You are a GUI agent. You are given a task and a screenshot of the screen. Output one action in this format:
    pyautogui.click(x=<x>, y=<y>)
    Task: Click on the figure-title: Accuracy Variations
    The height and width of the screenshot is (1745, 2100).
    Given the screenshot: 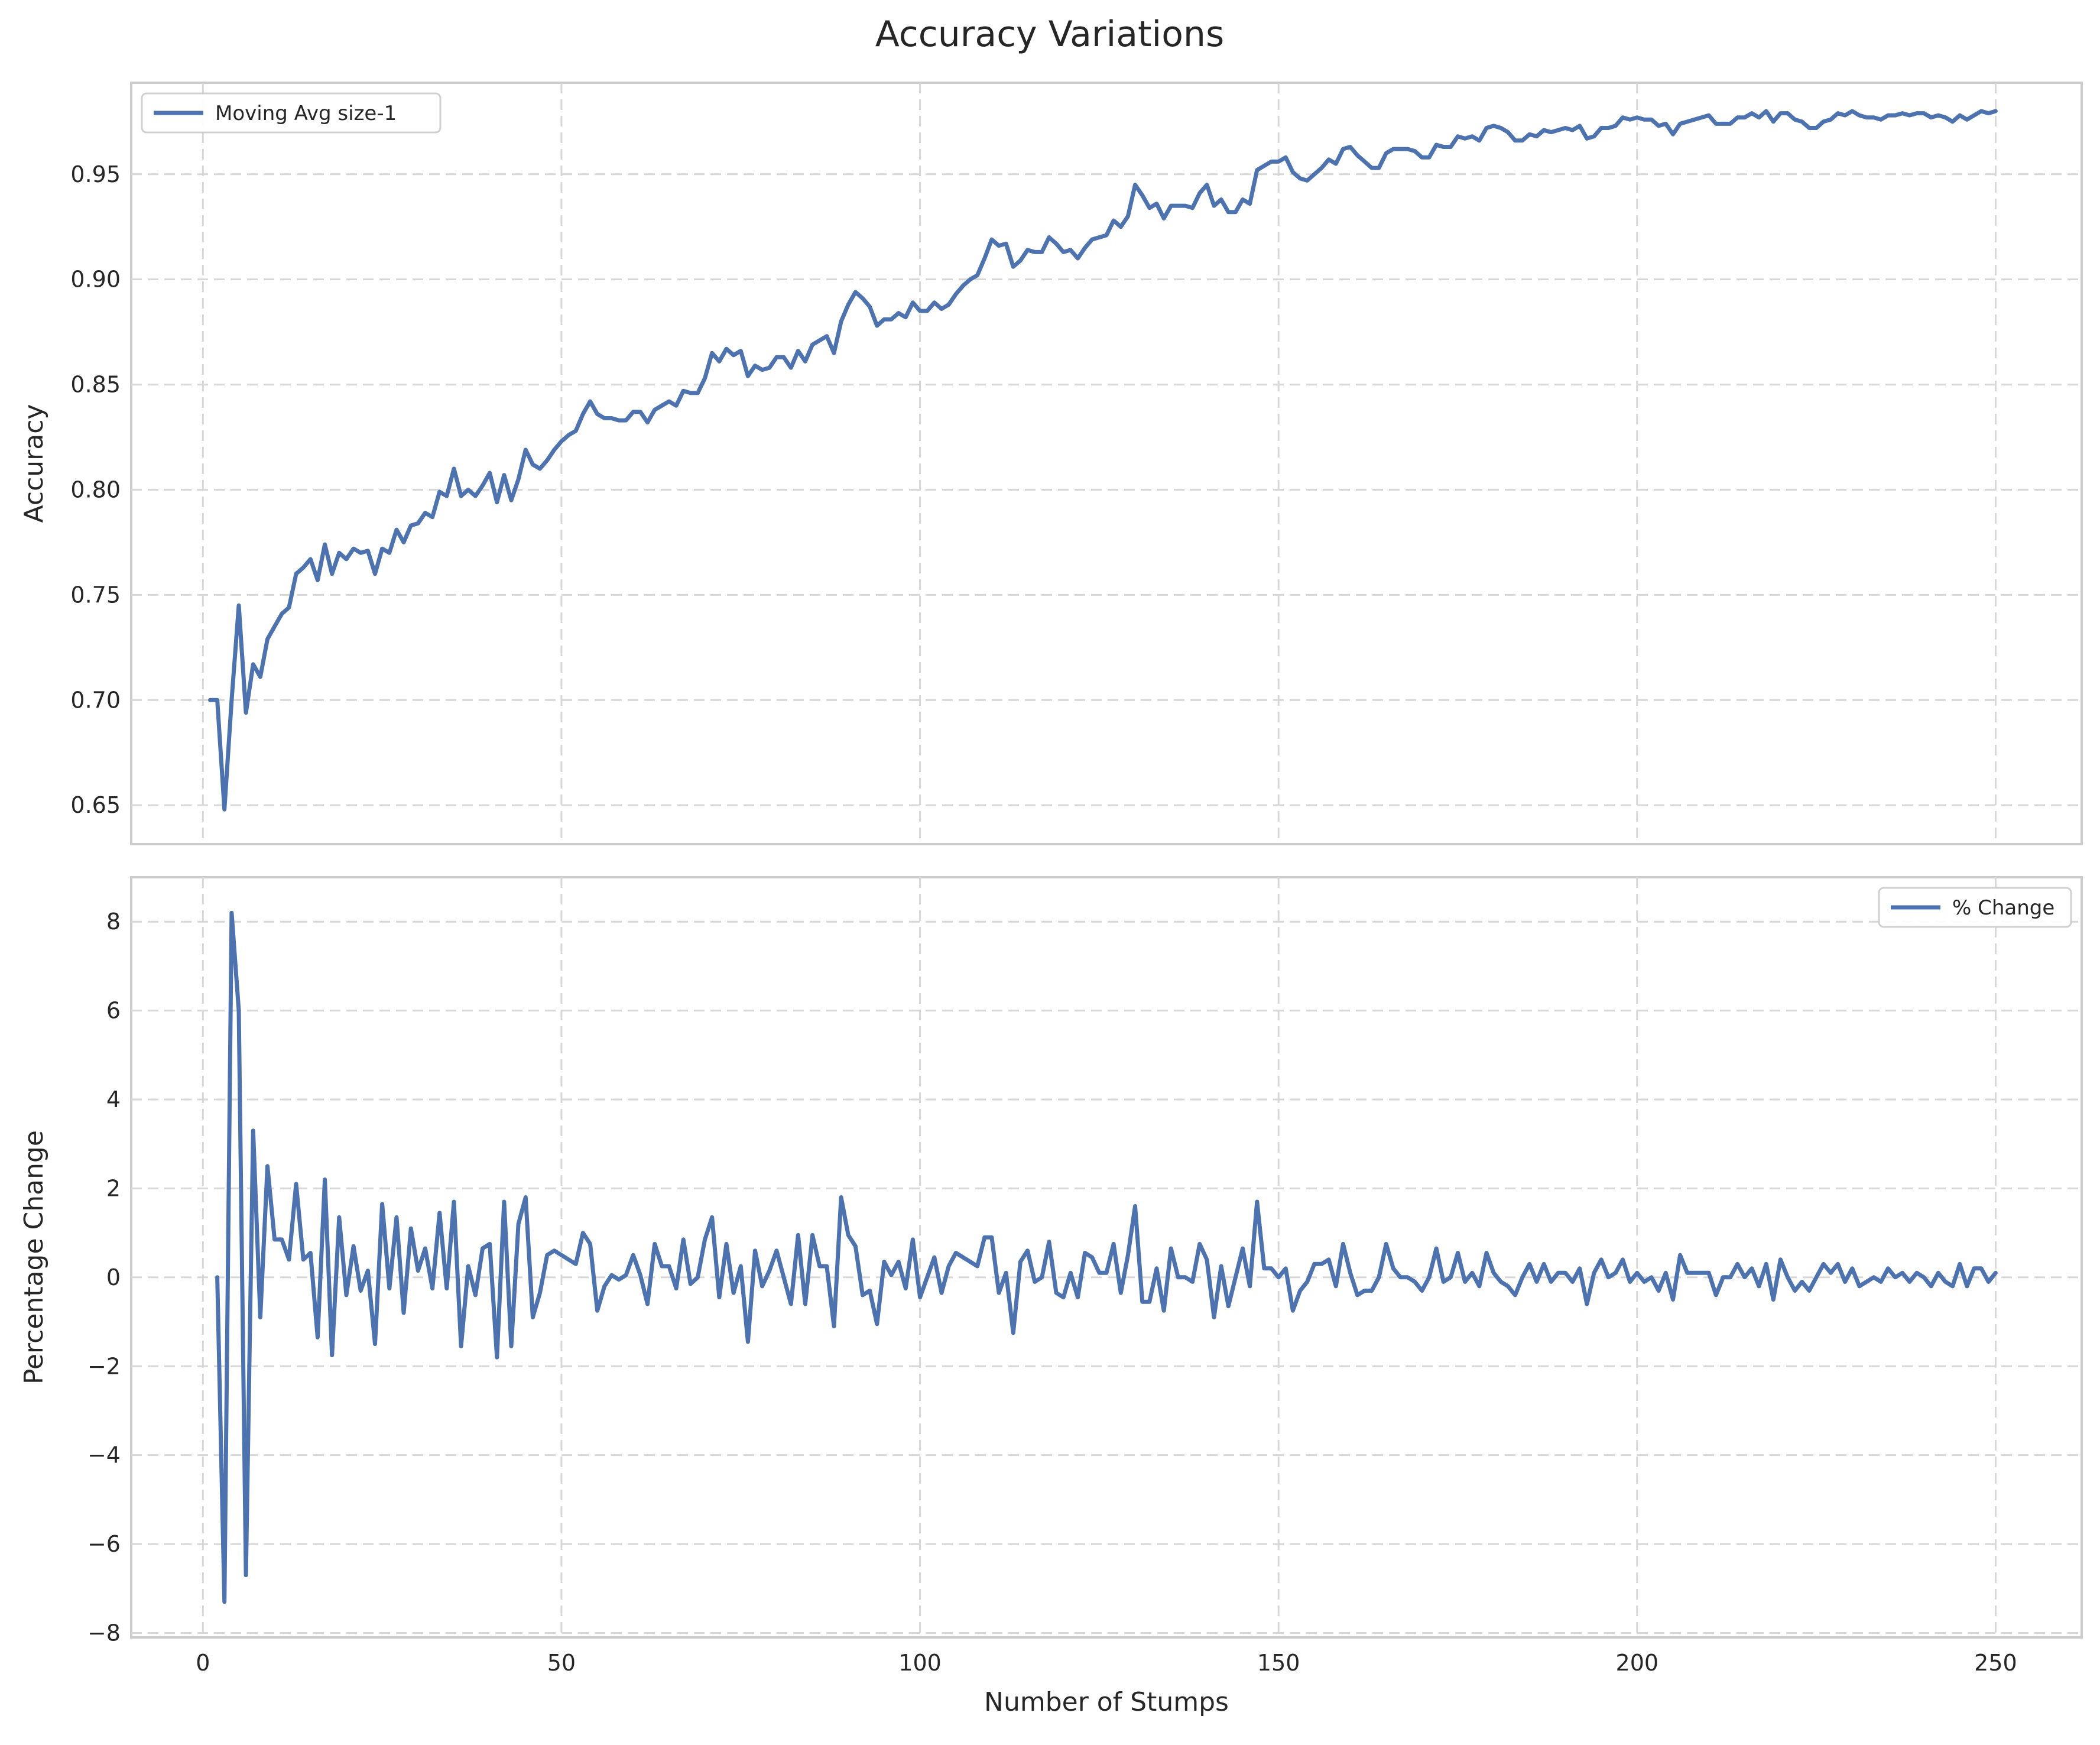 What is the action you would take?
    pyautogui.click(x=1049, y=34)
    